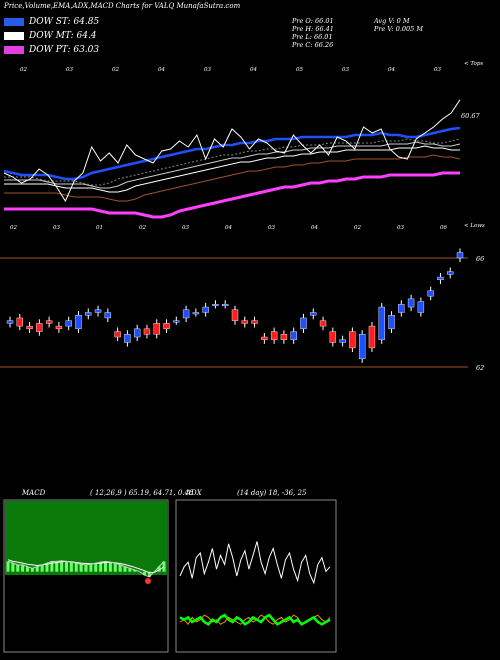 This screenshot has height=660, width=500. Describe the element at coordinates (86, 538) in the screenshot. I see `macd-upper-fill` at that location.